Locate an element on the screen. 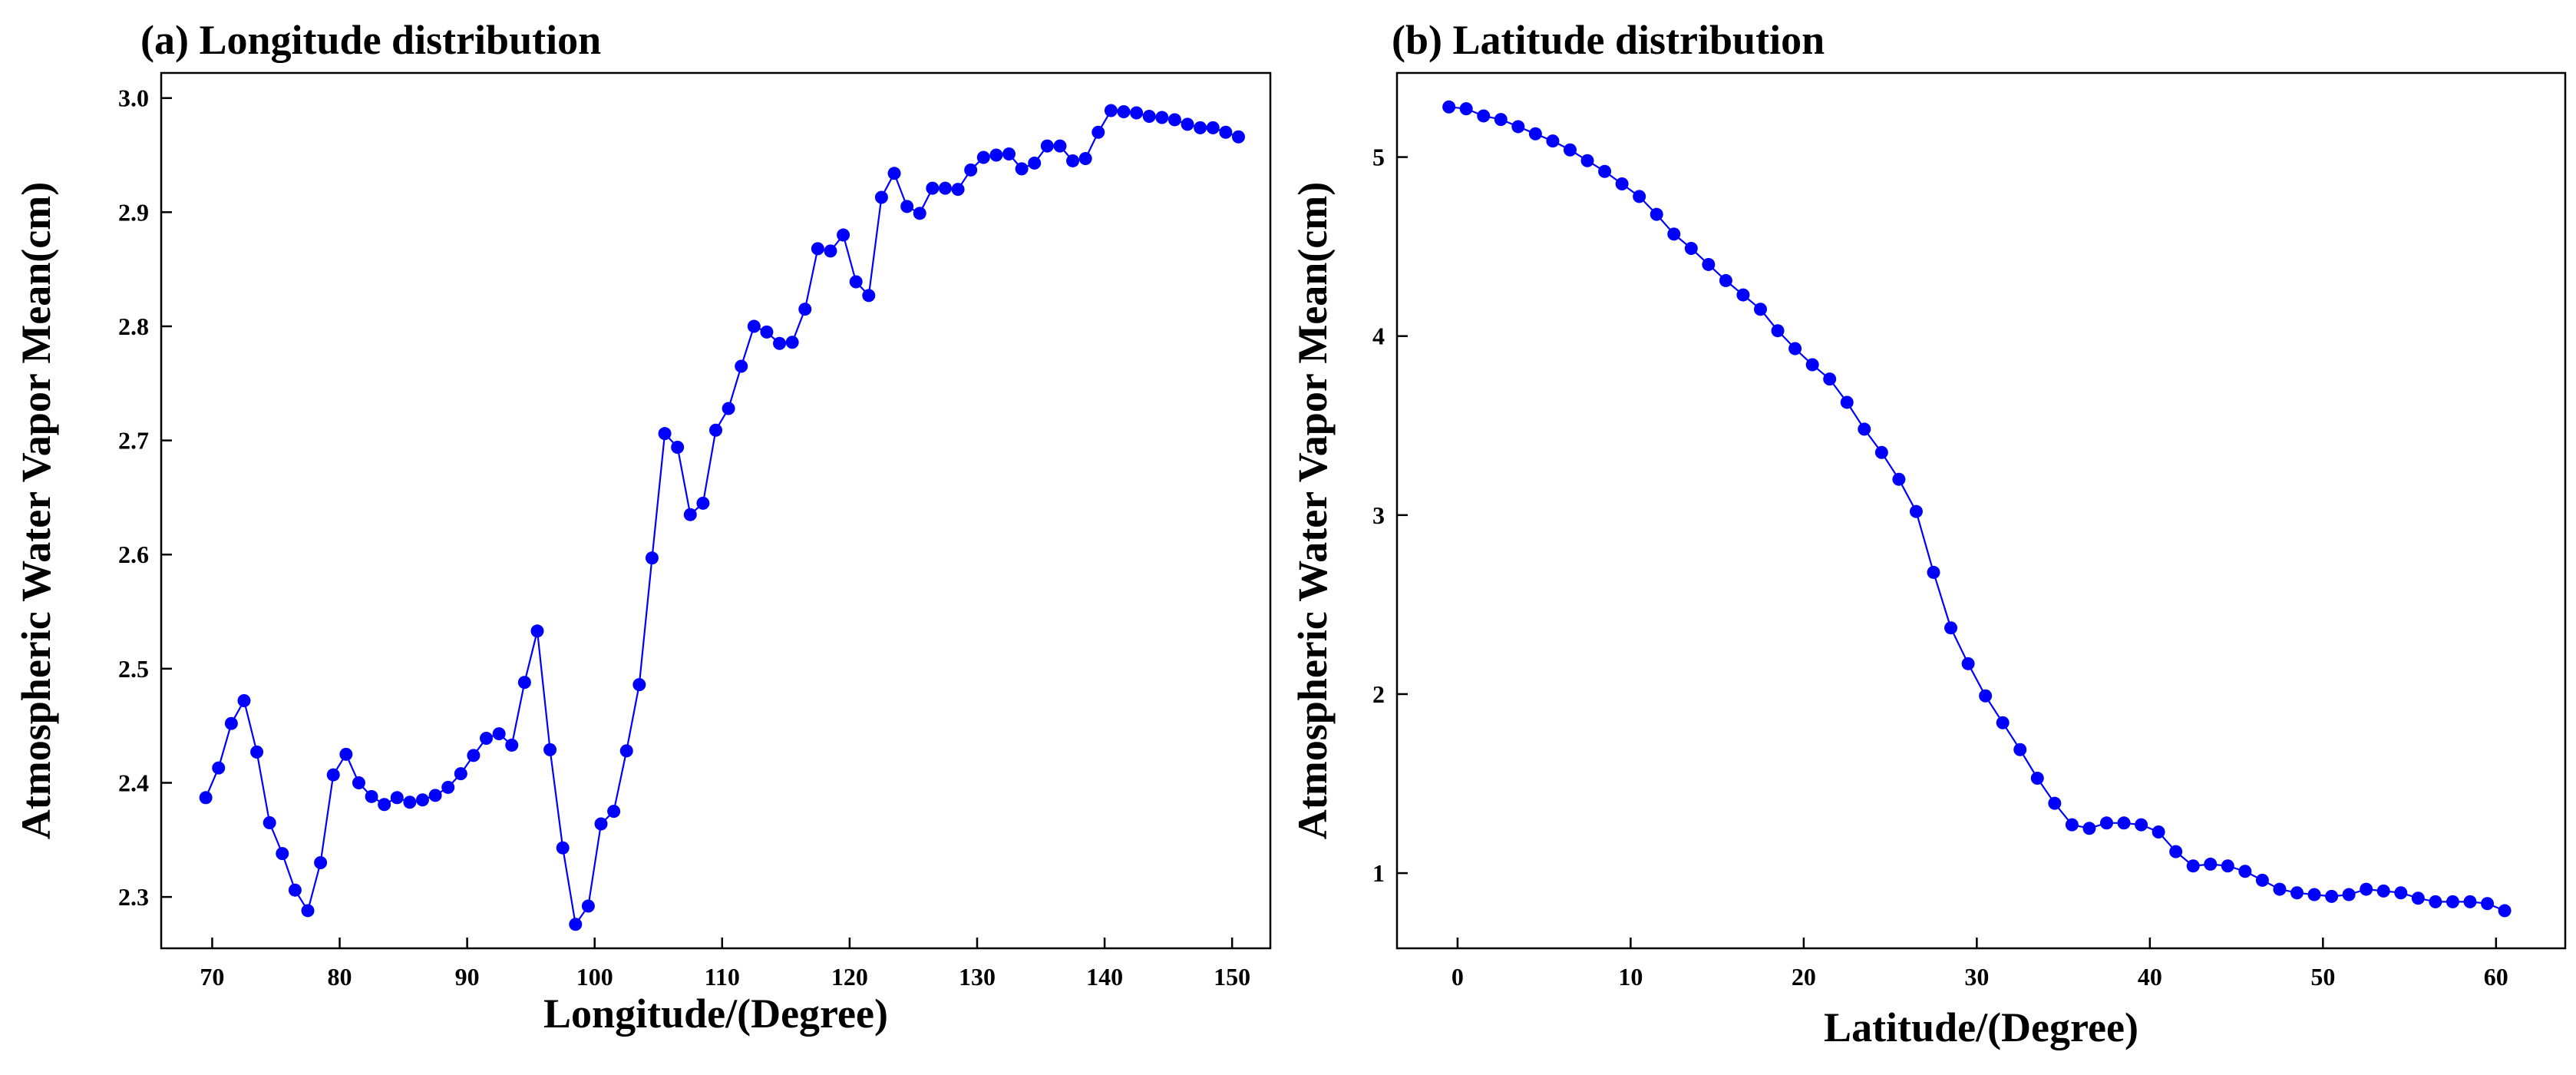 The width and height of the screenshot is (2576, 1075). y-tick-label: 1 is located at coordinates (1378, 873).